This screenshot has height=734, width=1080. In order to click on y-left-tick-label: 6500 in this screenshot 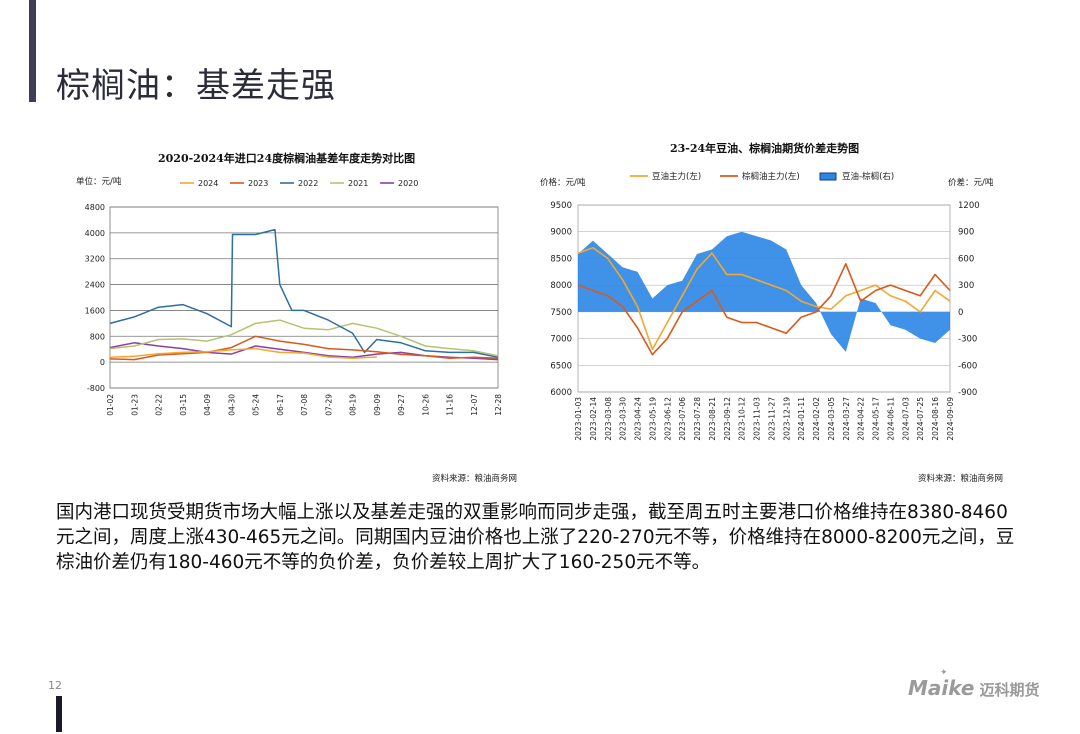, I will do `click(561, 366)`.